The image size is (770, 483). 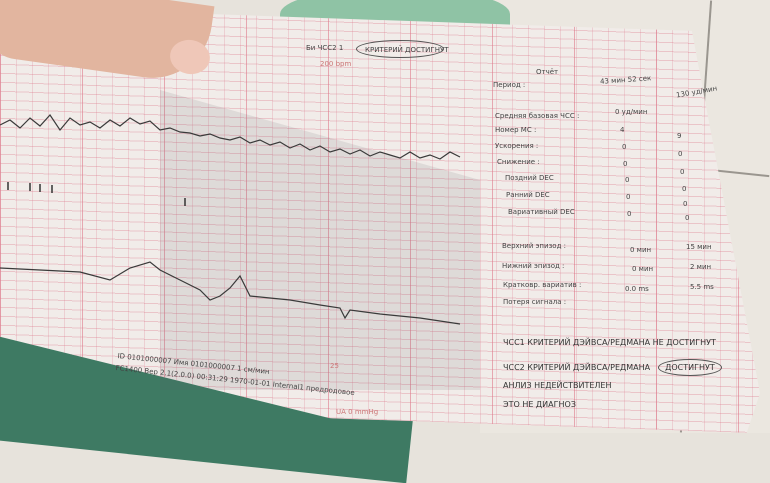 What do you see at coordinates (690, 367) in the screenshot?
I see `criteria-fhr2-result: ДОСТИГНУТ` at bounding box center [690, 367].